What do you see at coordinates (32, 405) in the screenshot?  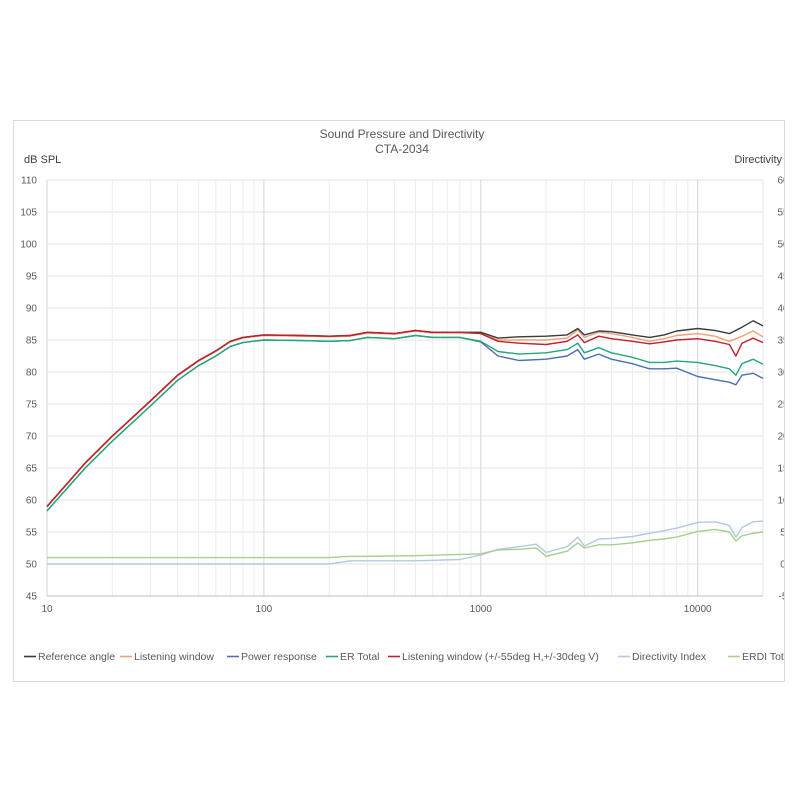 I see `y-tick-label: 75` at bounding box center [32, 405].